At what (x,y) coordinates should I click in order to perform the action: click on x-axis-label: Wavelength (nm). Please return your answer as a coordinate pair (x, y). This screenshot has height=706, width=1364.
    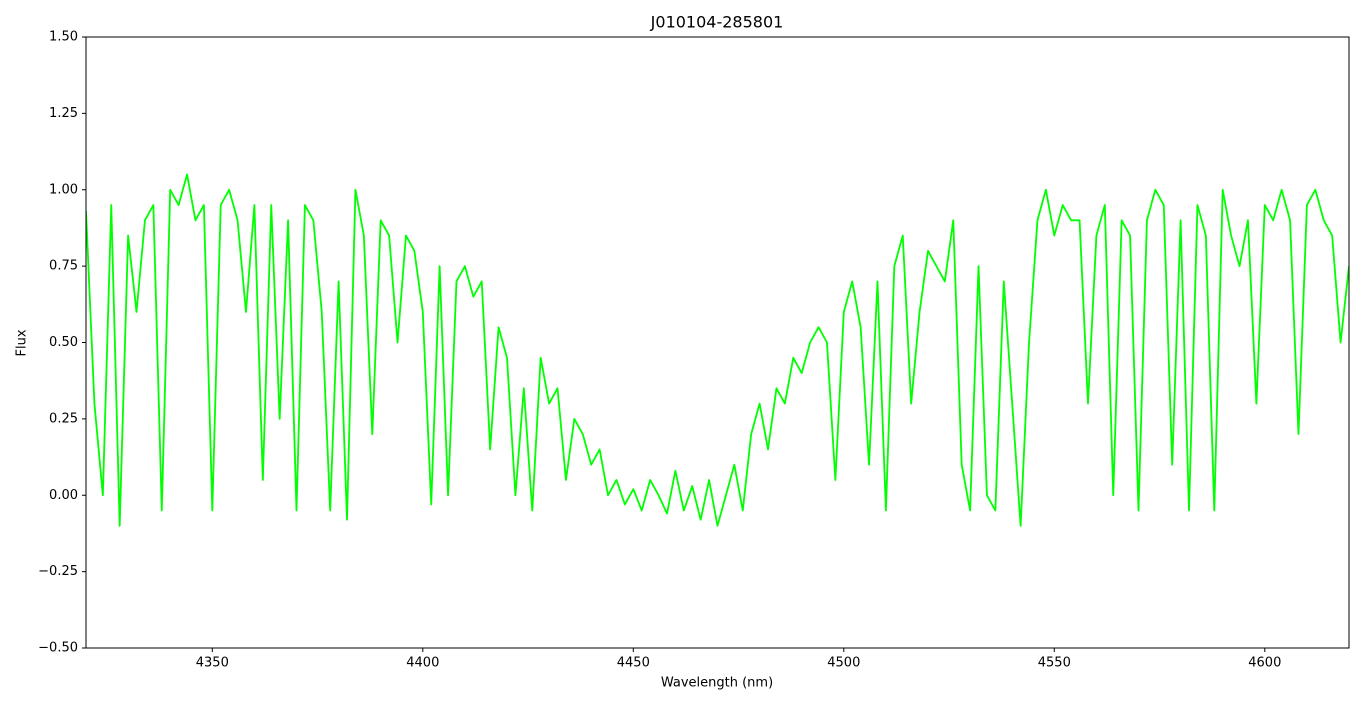
    Looking at the image, I should click on (717, 683).